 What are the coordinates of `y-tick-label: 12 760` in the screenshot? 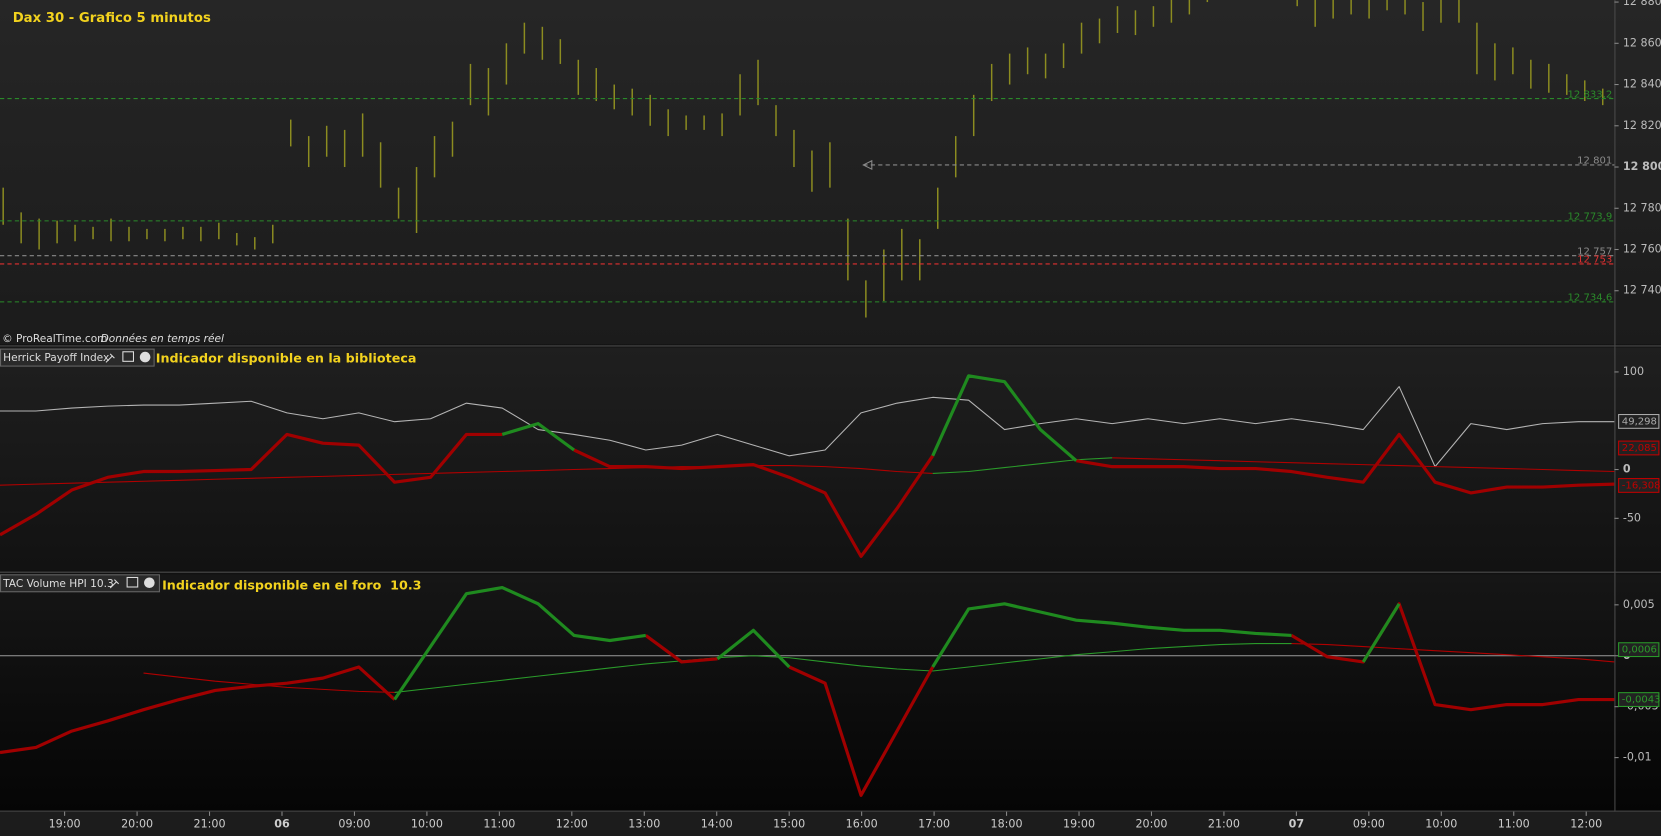 It's located at (1642, 249).